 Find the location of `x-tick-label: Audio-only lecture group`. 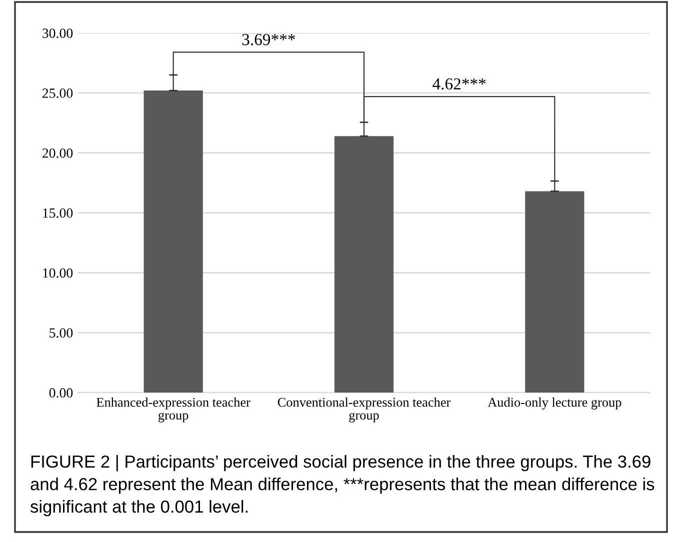

x-tick-label: Audio-only lecture group is located at coordinates (555, 403).